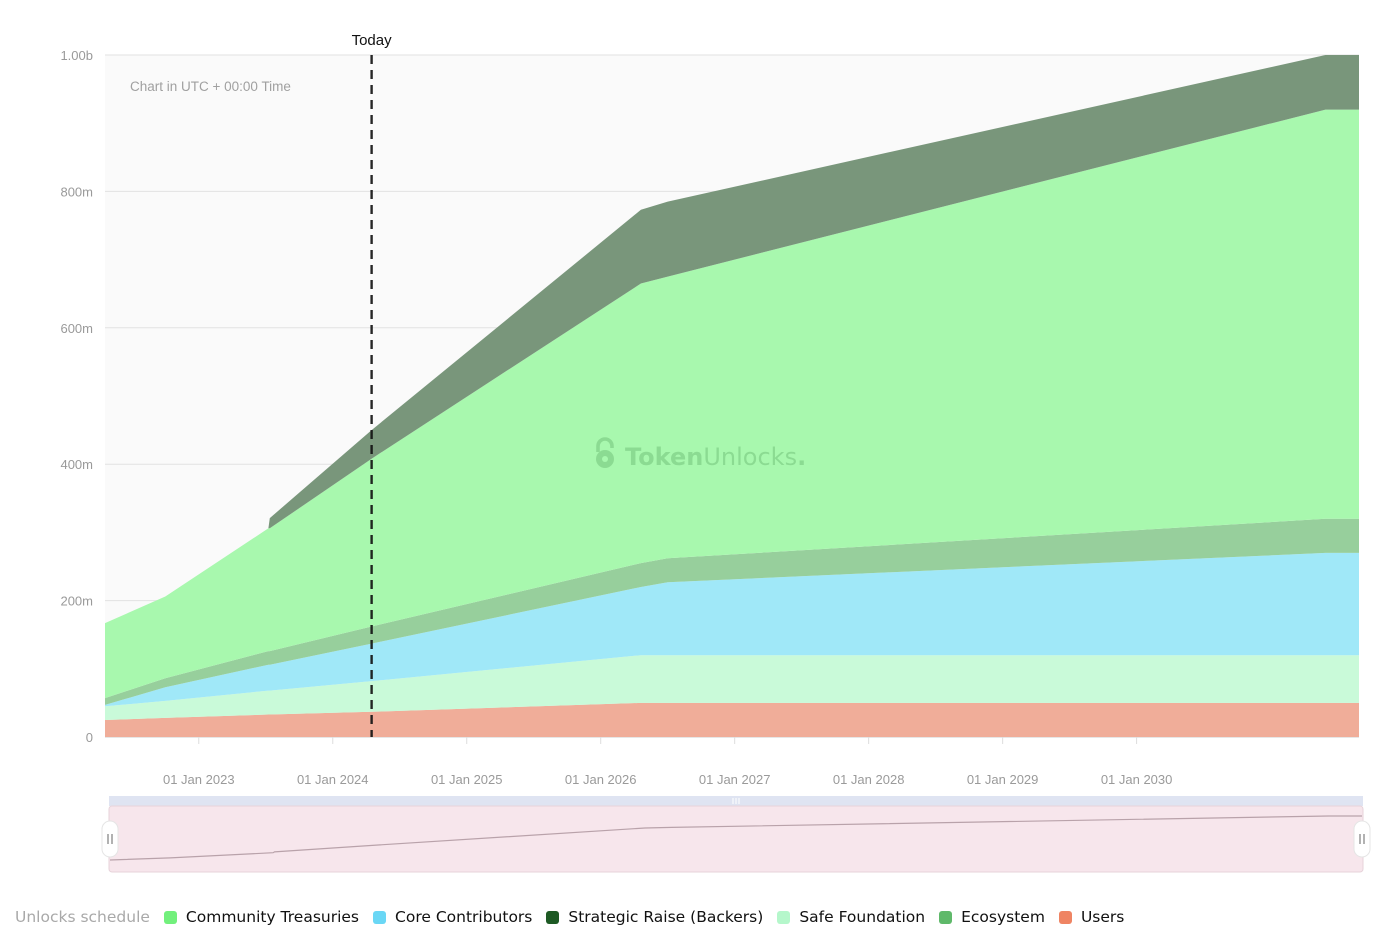 The height and width of the screenshot is (949, 1400). Describe the element at coordinates (76, 191) in the screenshot. I see `y-tick-label: 800m` at that location.